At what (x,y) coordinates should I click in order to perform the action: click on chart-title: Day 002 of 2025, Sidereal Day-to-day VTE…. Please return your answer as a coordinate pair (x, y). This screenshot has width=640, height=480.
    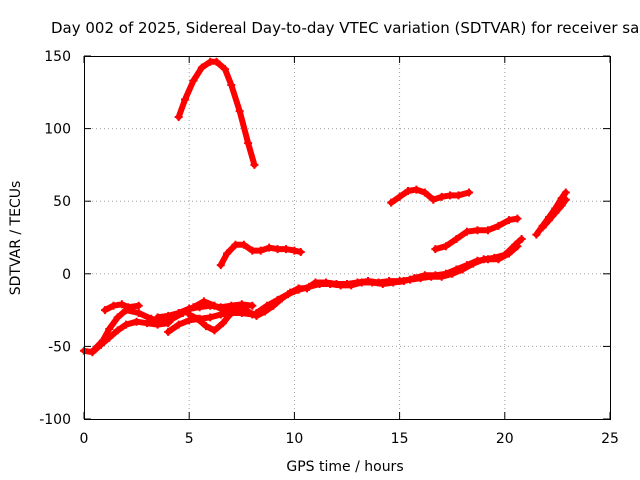
    Looking at the image, I should click on (345, 28).